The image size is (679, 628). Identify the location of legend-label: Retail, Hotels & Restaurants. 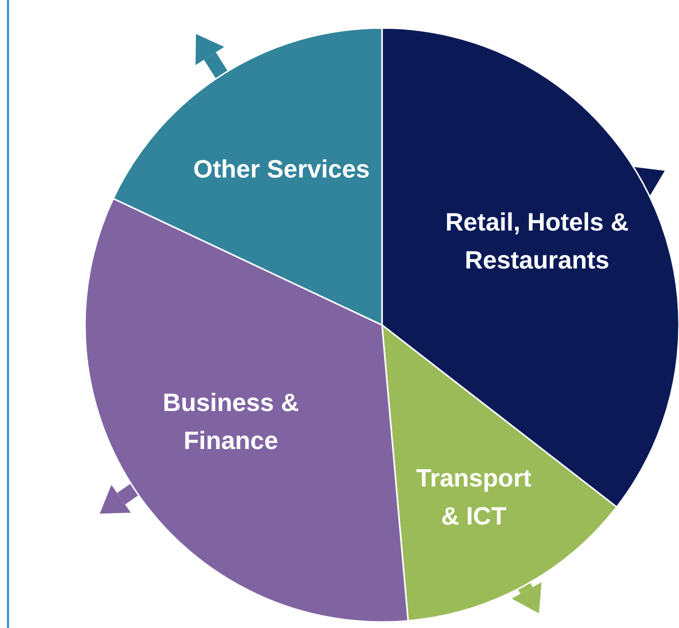
(537, 241).